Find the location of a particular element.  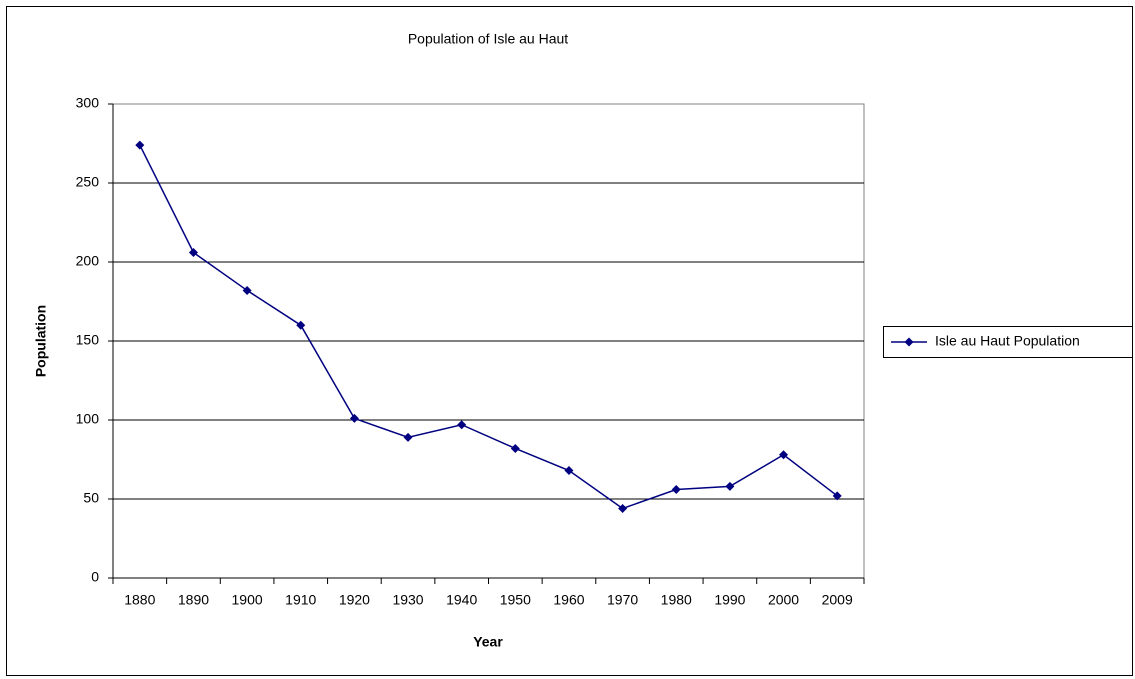

x-tick-label: 1940 is located at coordinates (461, 600).